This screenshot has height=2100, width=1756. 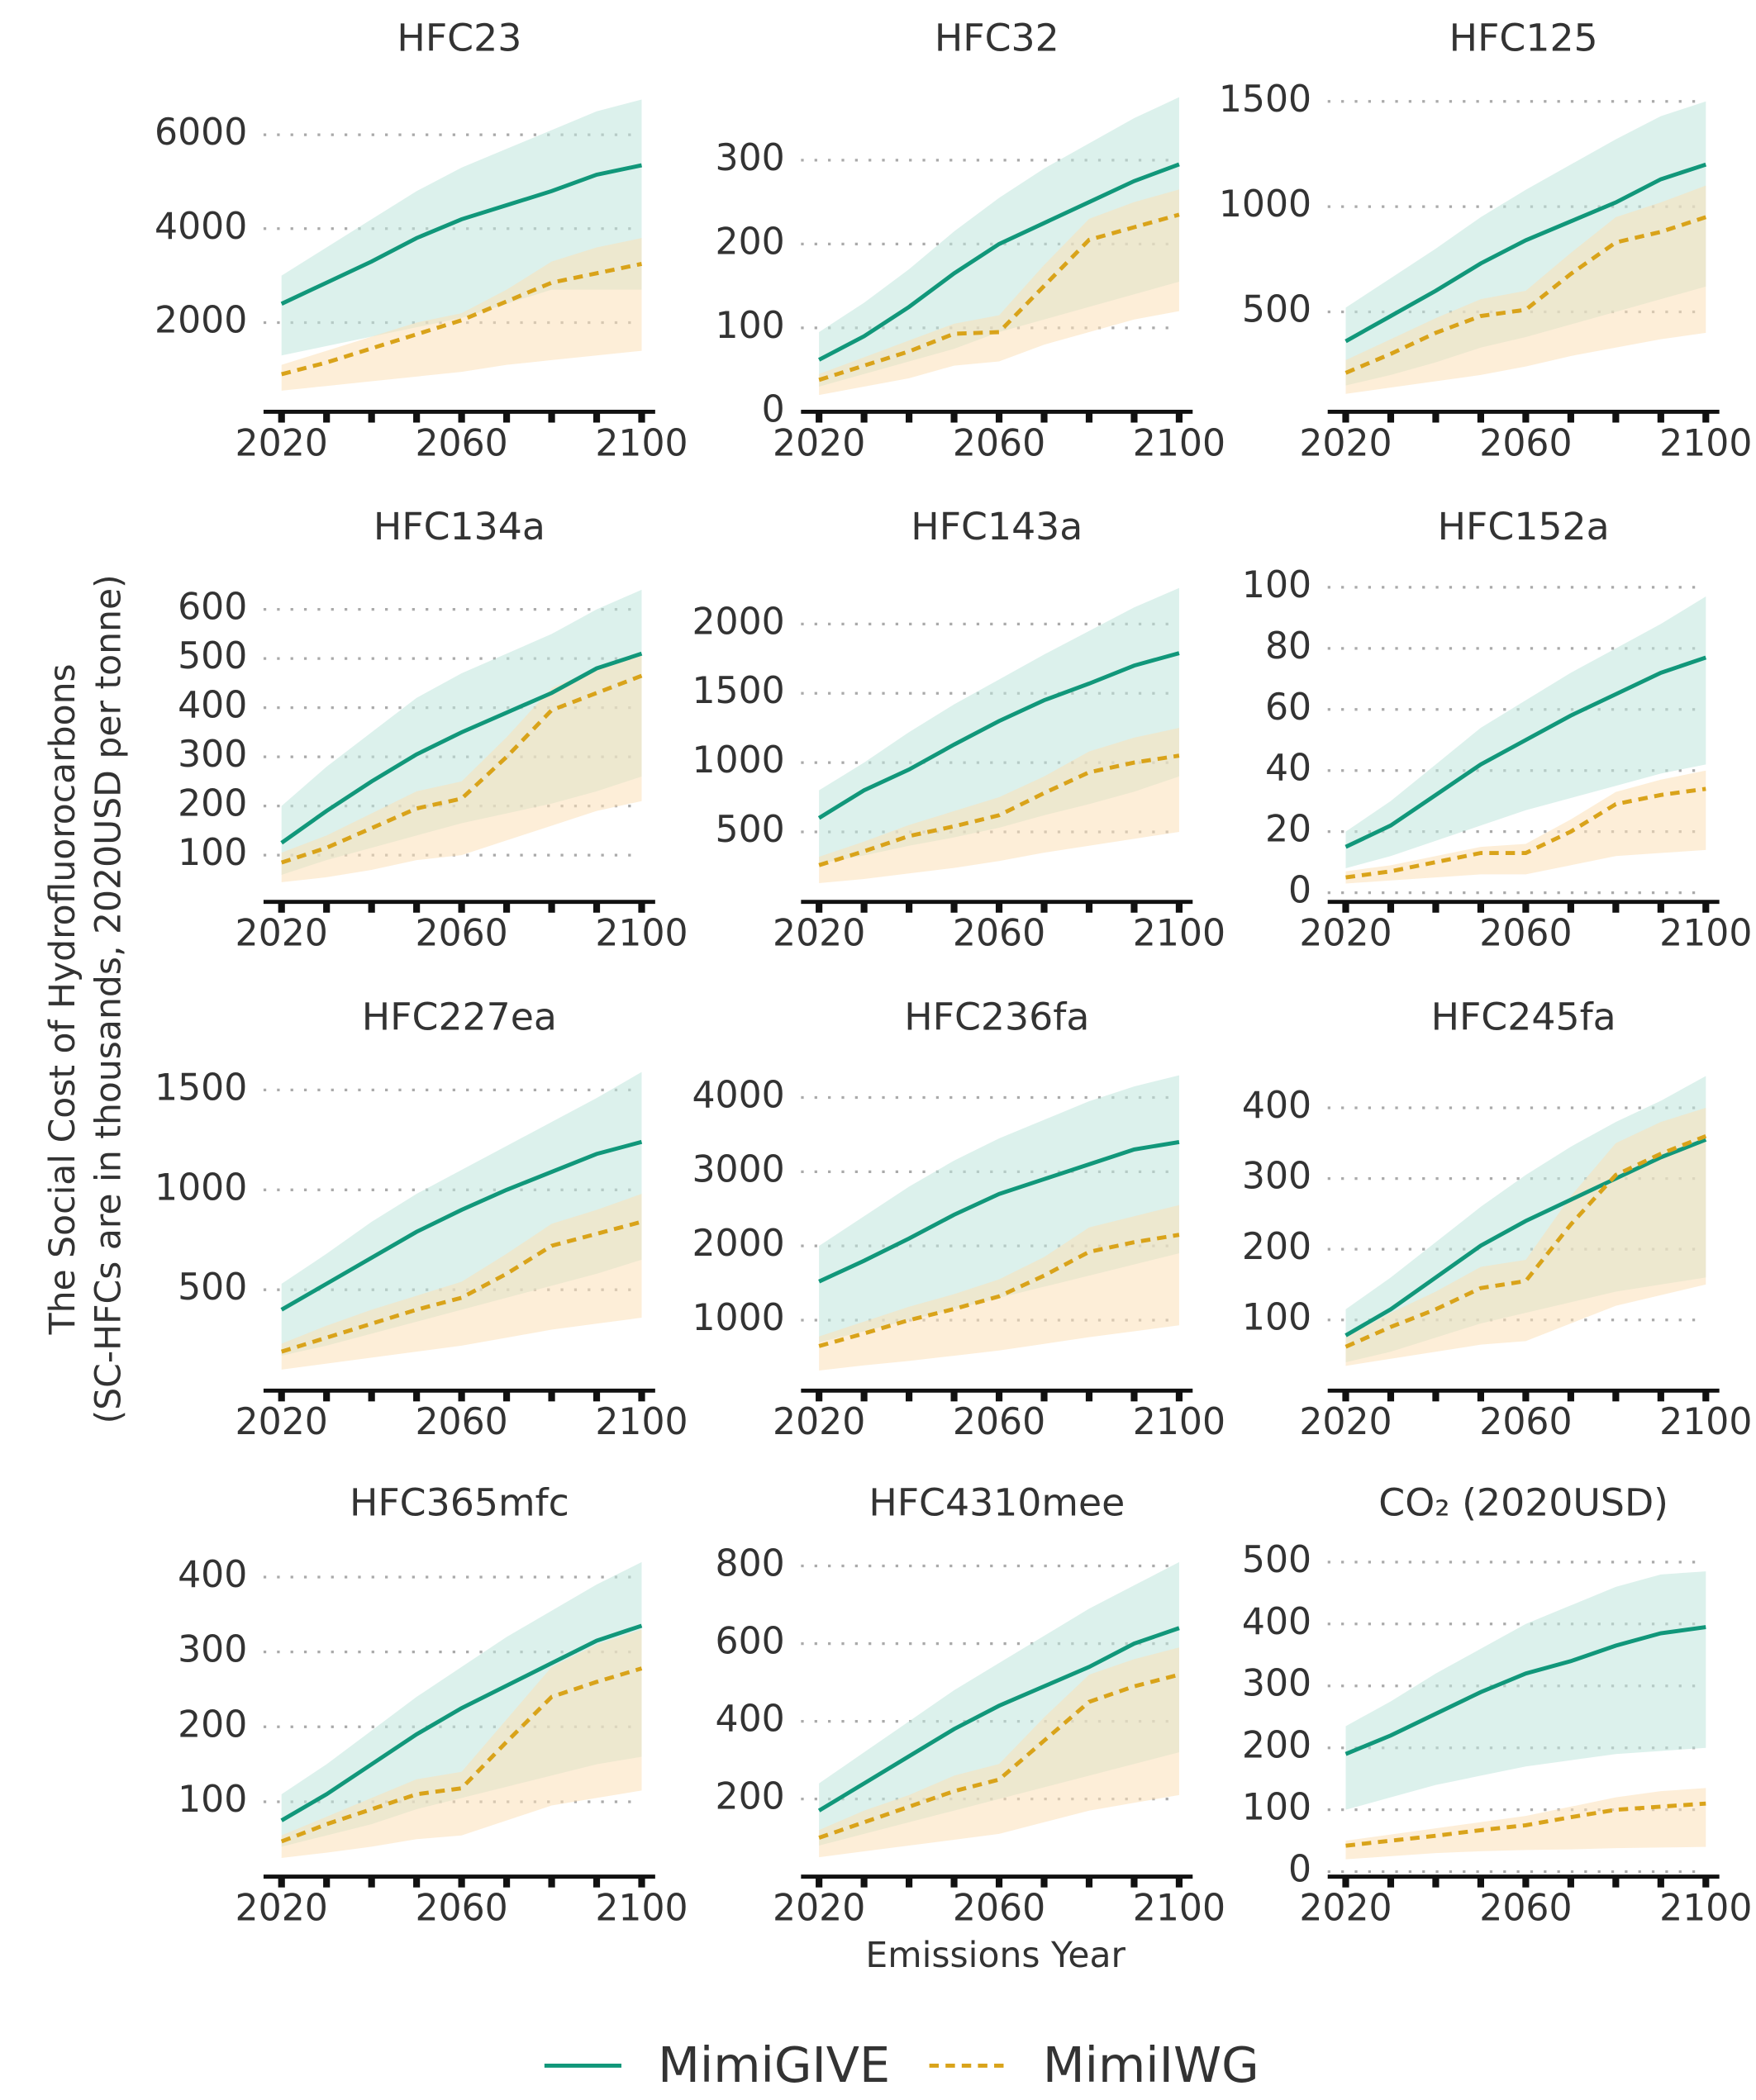 I want to click on panel-title: HFC152a, so click(x=1524, y=527).